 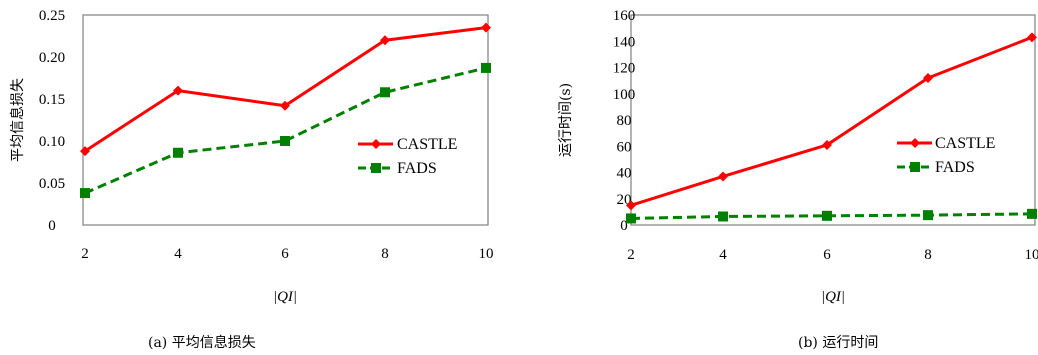 I want to click on chart-a-y-axis-label: 平均信息损失, so click(x=17, y=120).